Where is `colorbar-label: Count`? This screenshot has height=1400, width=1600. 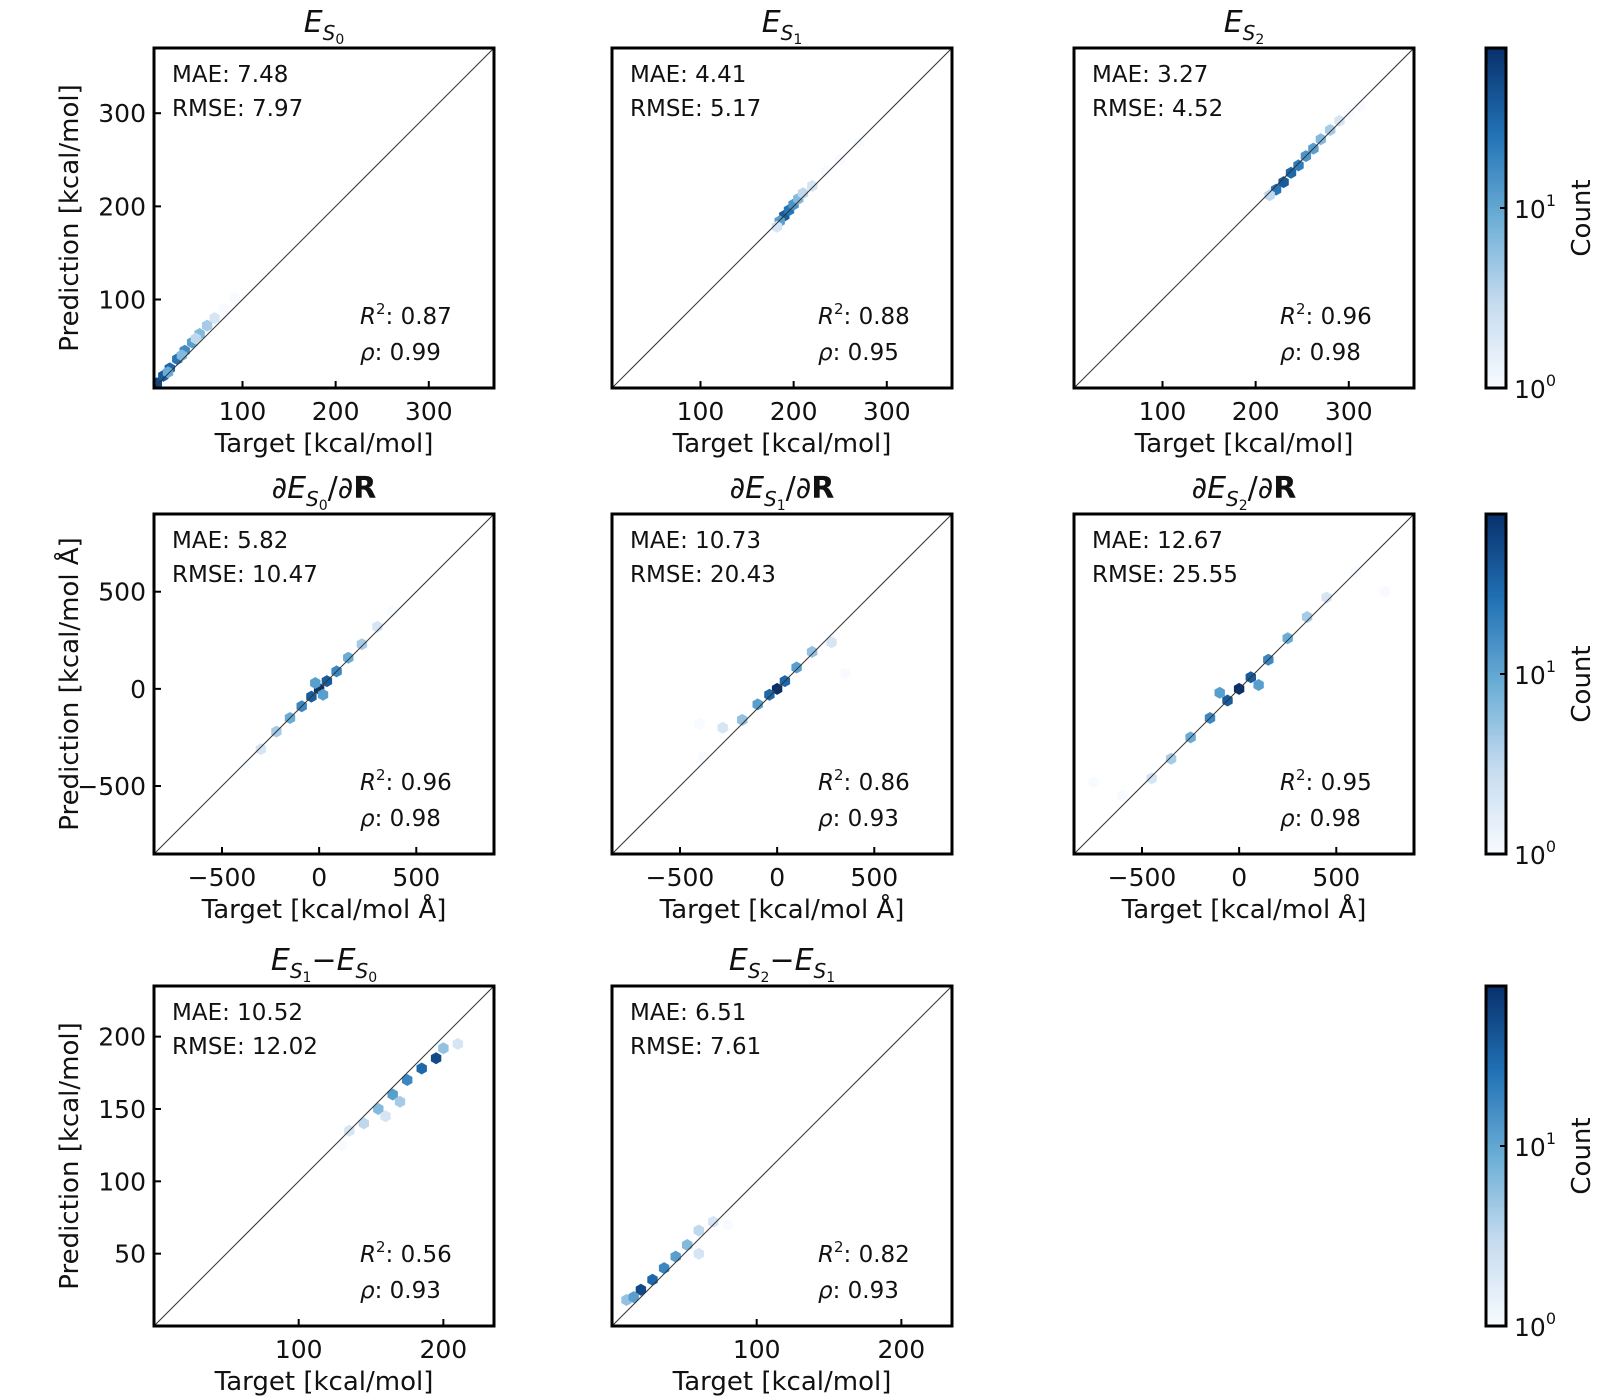
colorbar-label: Count is located at coordinates (1582, 683).